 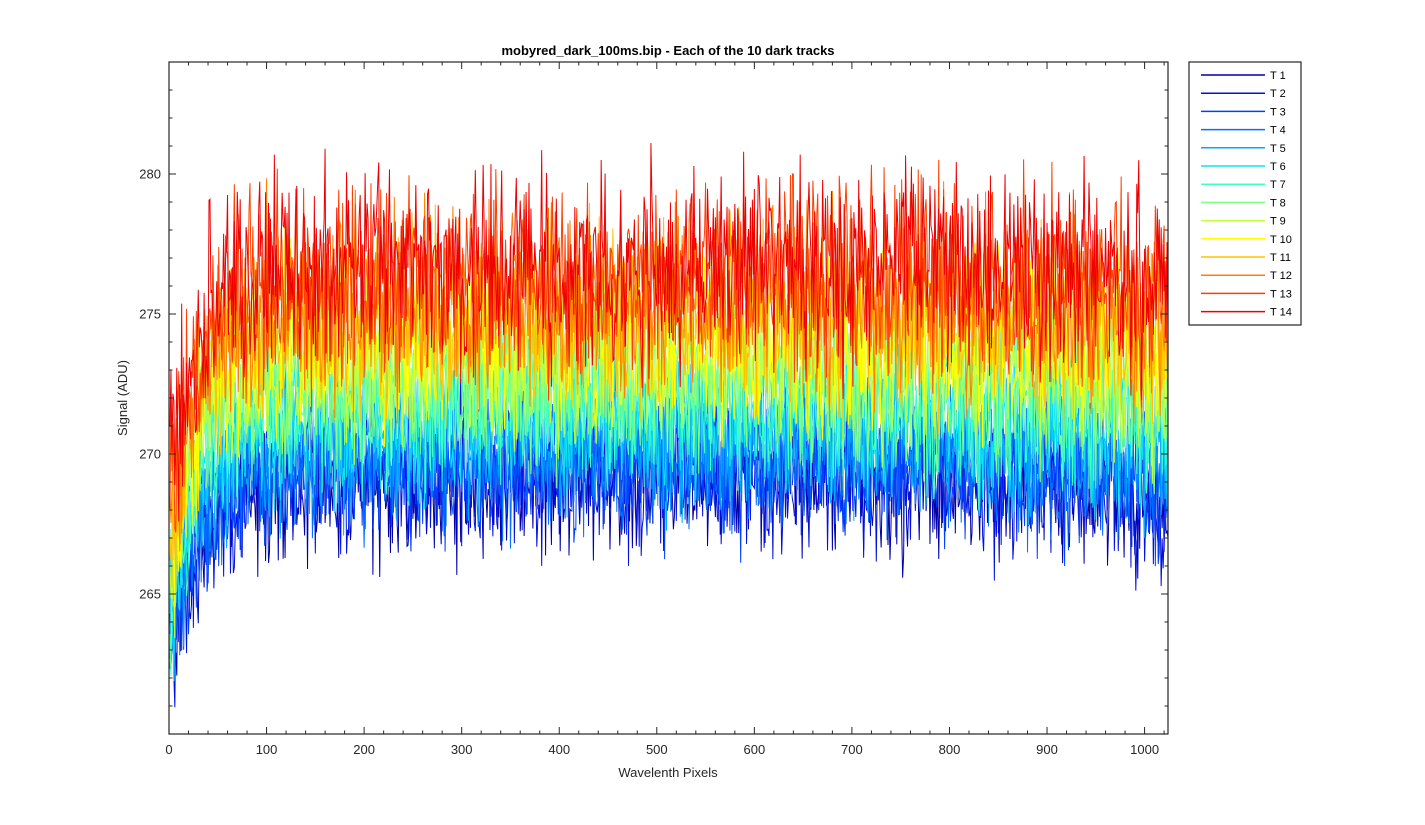 I want to click on x-tick-label: 600, so click(x=755, y=749).